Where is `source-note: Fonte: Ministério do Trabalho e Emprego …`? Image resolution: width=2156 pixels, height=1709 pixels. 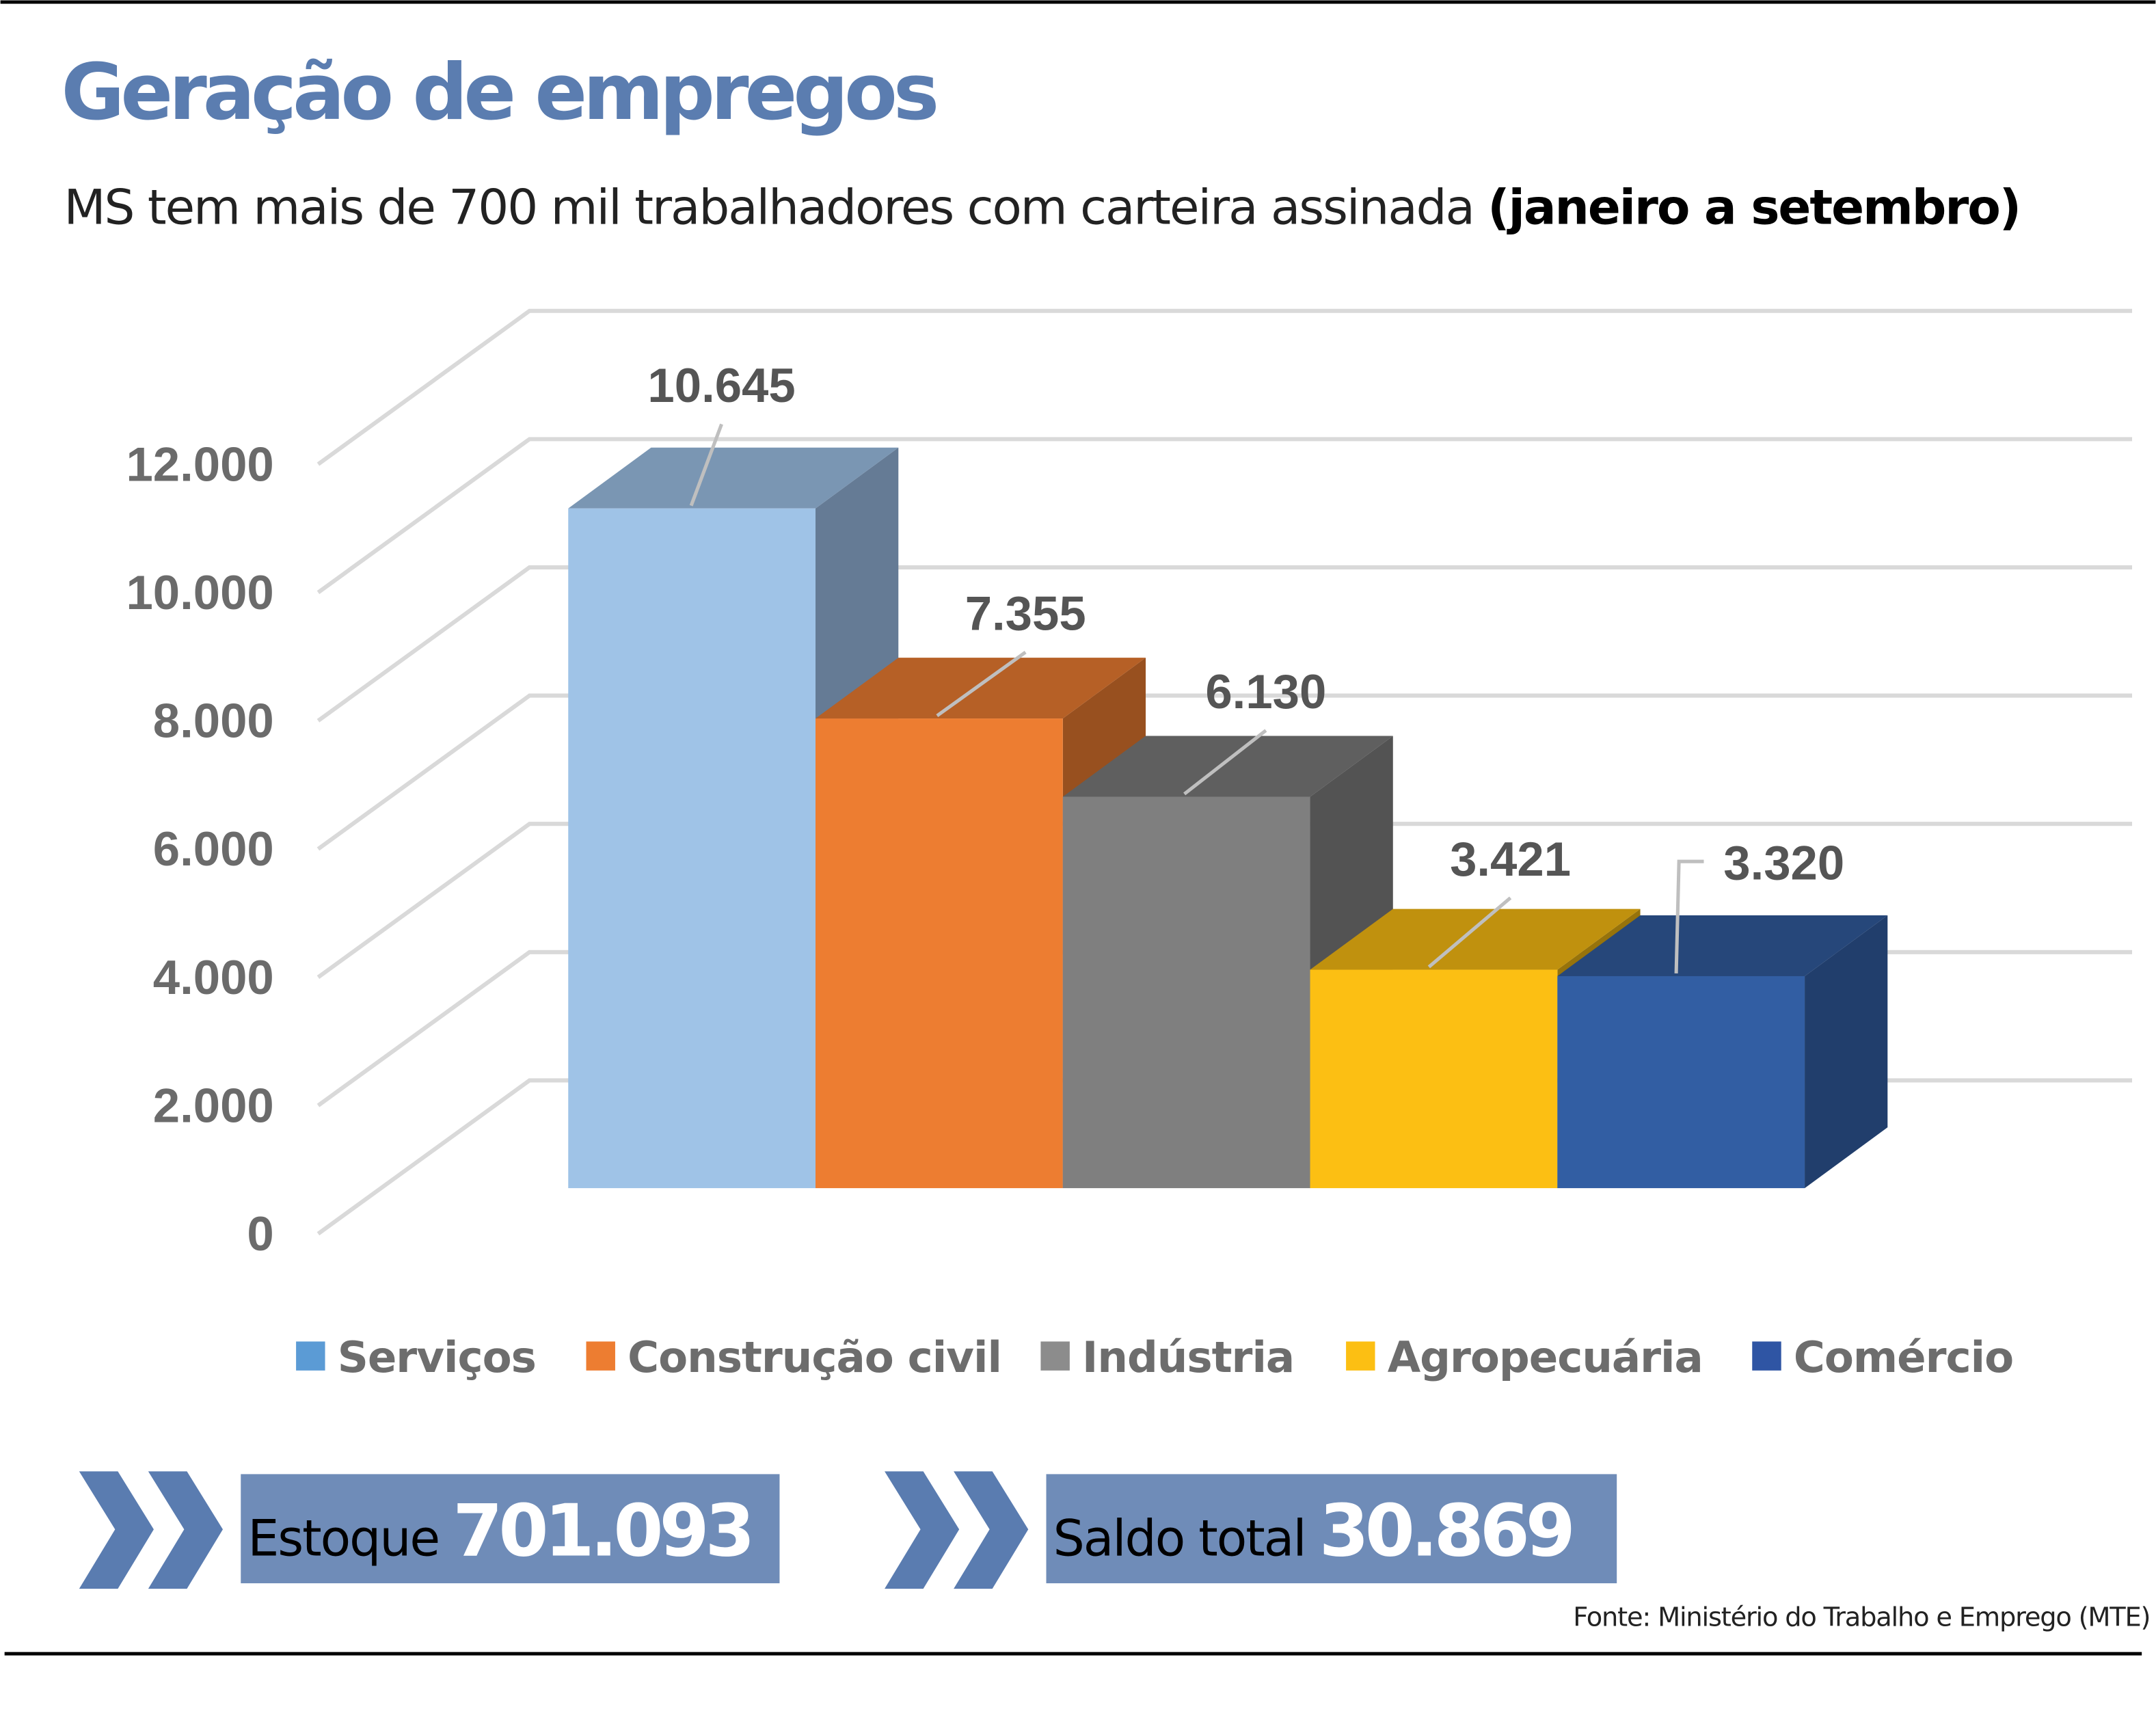
source-note: Fonte: Ministério do Trabalho e Emprego … is located at coordinates (1861, 1617).